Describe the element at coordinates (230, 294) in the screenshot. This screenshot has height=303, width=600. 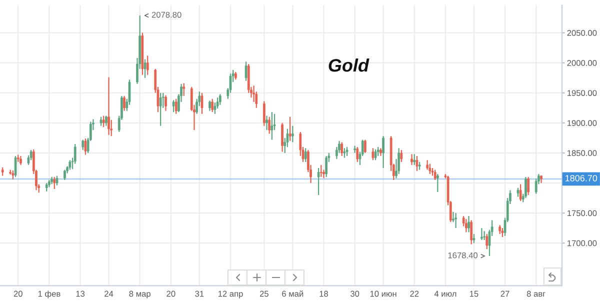
I see `x-tick-label: 12 апр` at that location.